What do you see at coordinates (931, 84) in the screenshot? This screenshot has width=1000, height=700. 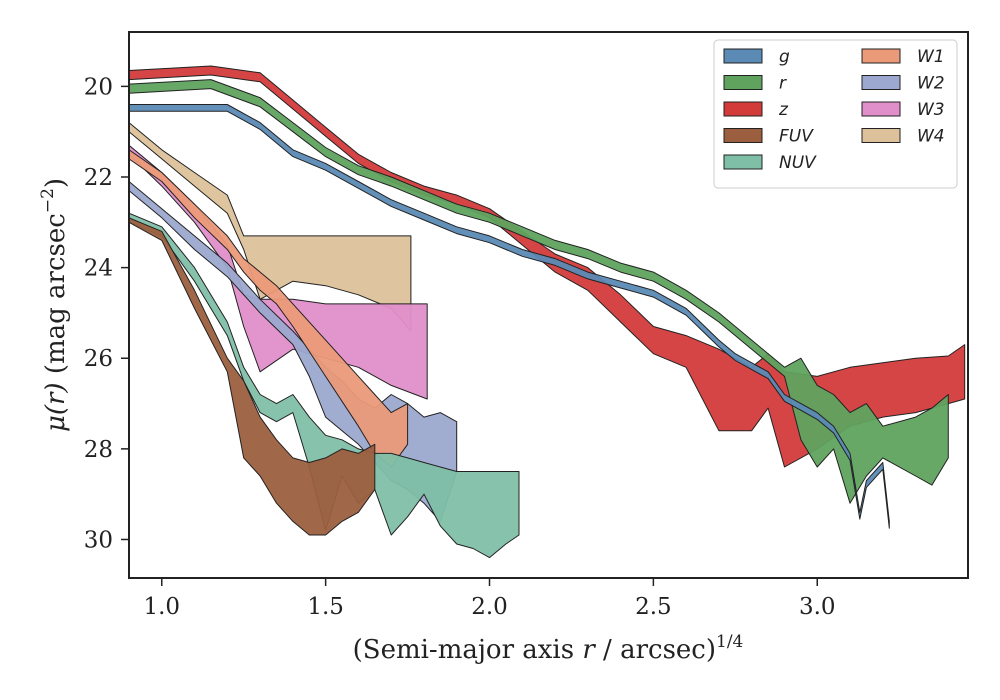 I see `legend-label-w2: W2` at bounding box center [931, 84].